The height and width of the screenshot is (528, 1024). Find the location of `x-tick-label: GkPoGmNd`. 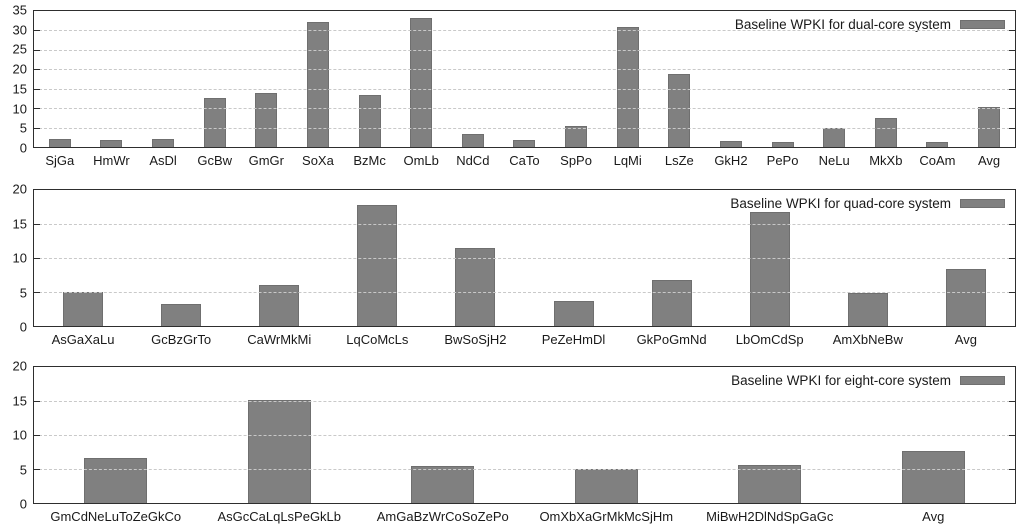

x-tick-label: GkPoGmNd is located at coordinates (671, 339).